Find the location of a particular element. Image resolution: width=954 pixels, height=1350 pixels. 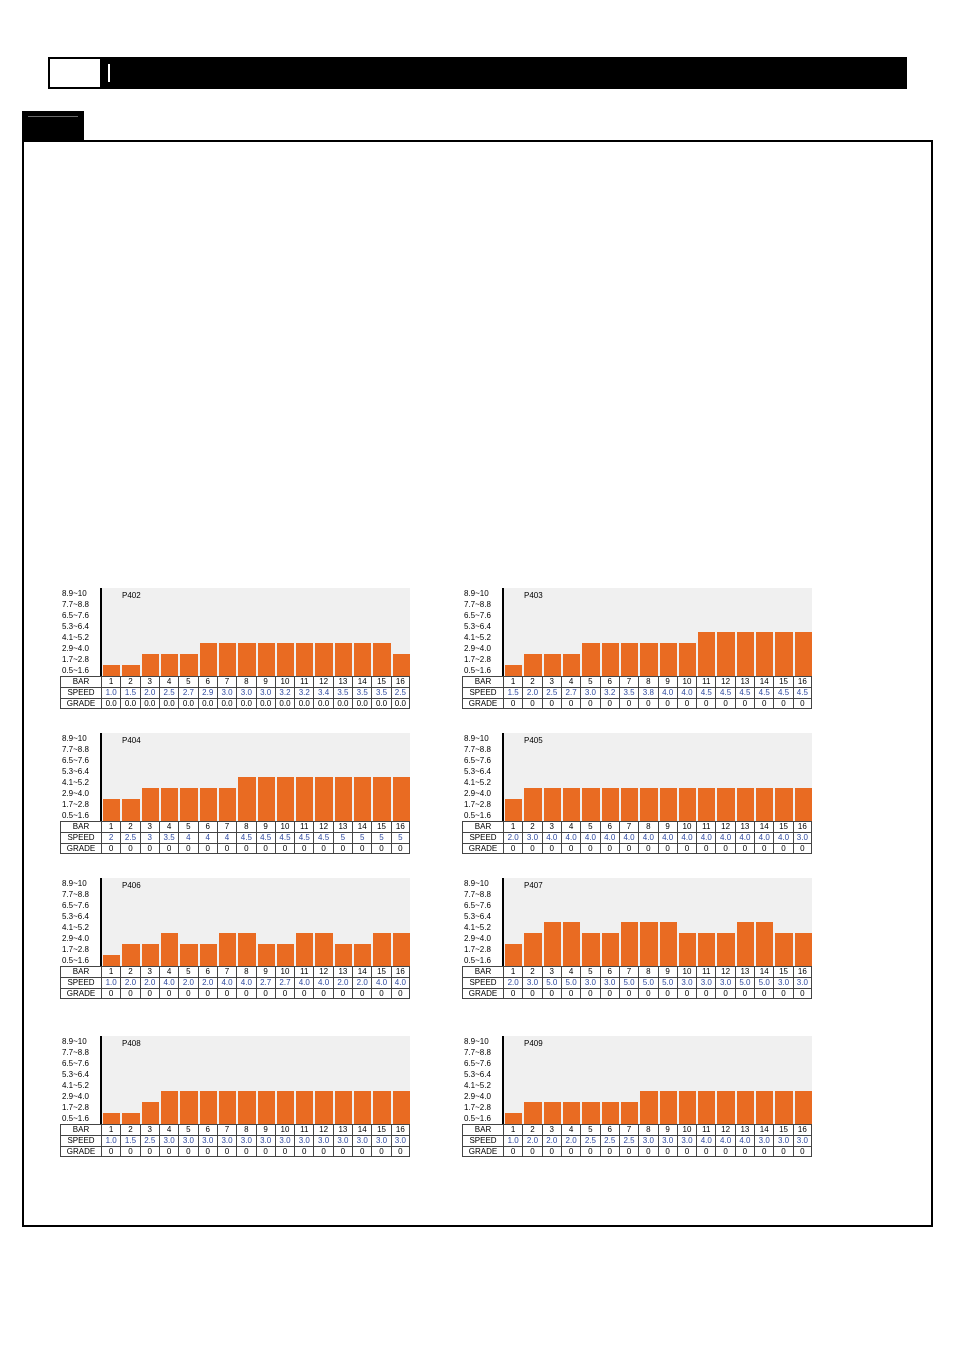

program-title: P404 is located at coordinates (131, 740).